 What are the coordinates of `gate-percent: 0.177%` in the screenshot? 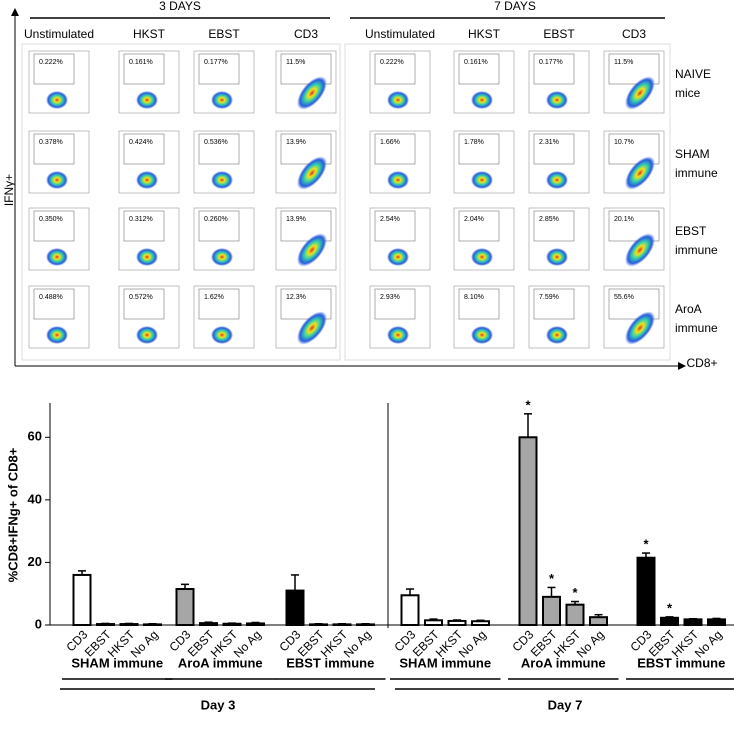 It's located at (551, 62).